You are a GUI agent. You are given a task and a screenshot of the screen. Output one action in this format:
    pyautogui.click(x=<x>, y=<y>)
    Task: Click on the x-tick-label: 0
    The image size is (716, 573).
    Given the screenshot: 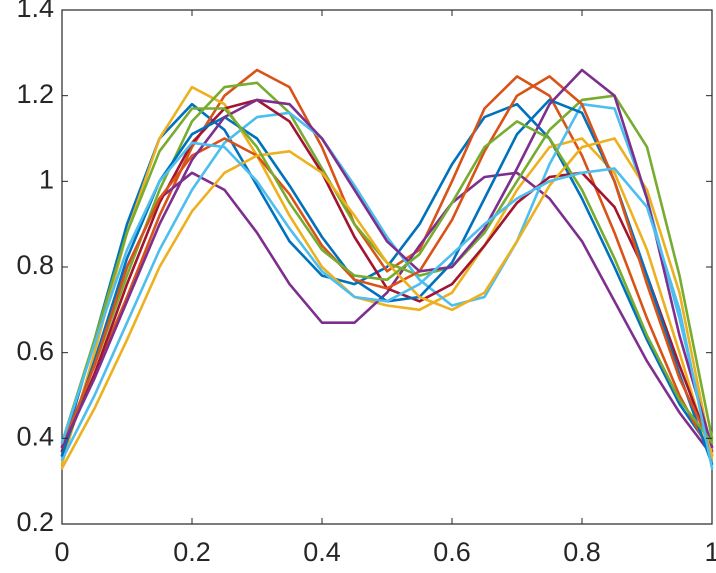 What is the action you would take?
    pyautogui.click(x=61, y=552)
    